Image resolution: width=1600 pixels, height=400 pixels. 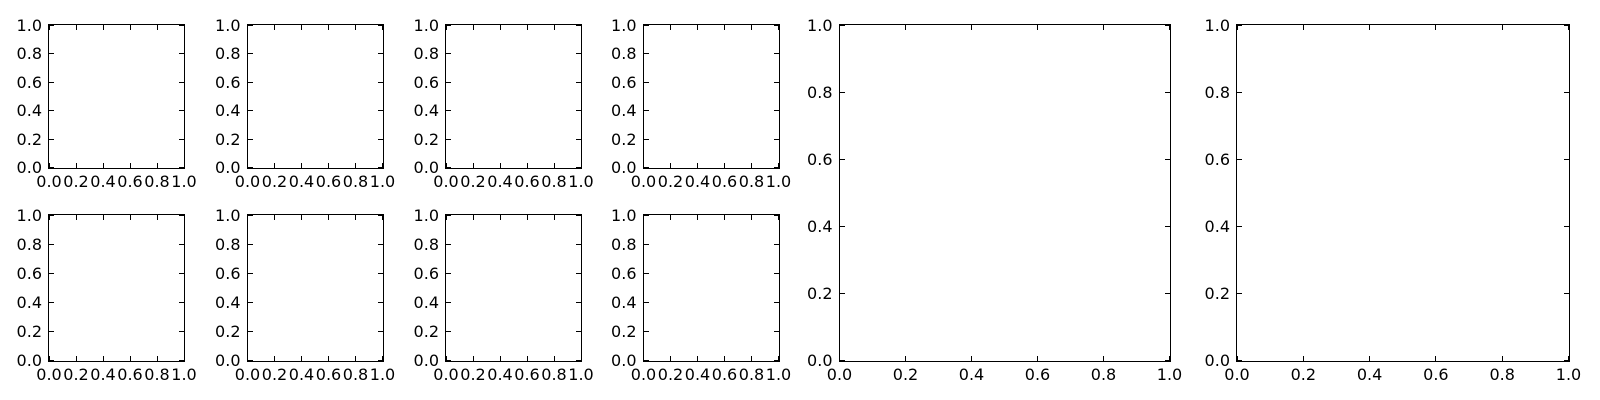 I want to click on x-tick-label: 0.8, so click(x=751, y=181).